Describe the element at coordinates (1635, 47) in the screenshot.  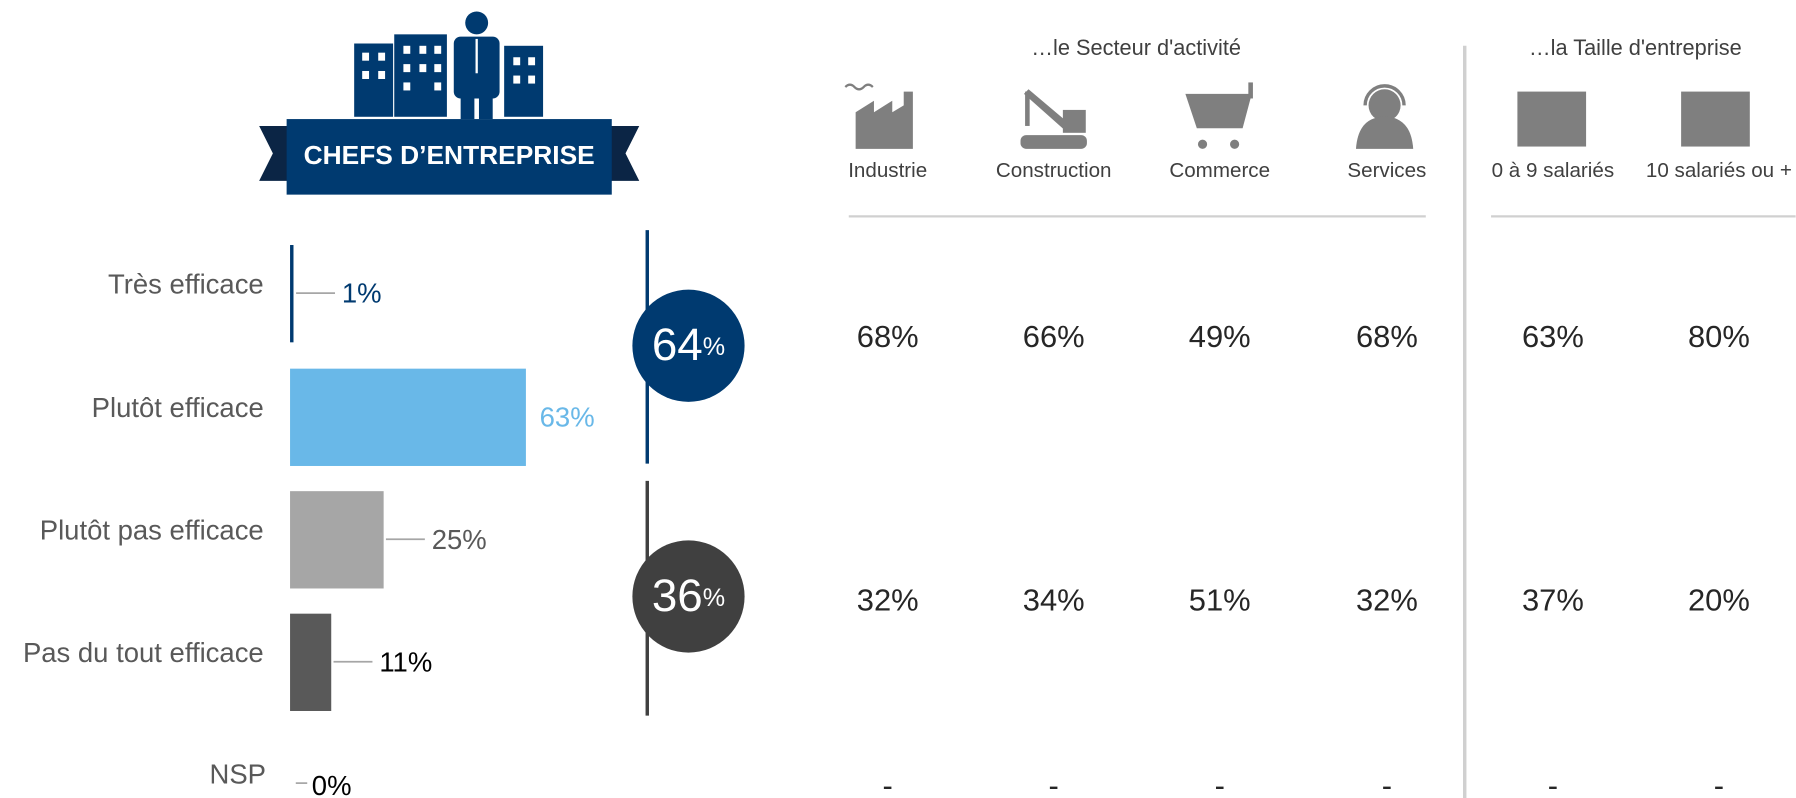
I see `group-title: …la Taille d'entreprise` at that location.